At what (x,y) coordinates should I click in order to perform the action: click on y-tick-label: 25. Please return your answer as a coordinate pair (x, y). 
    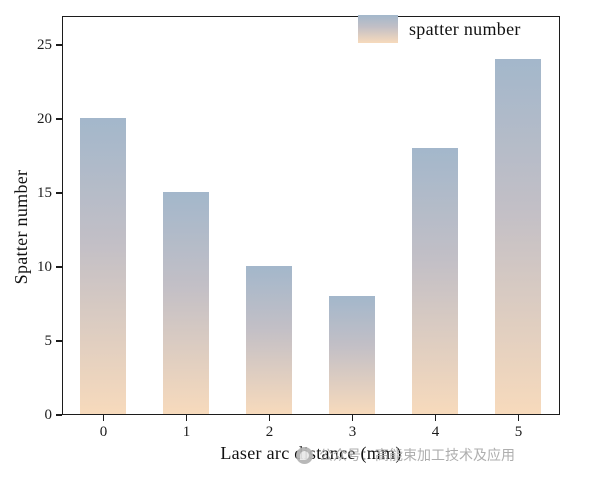
    Looking at the image, I should click on (44, 45).